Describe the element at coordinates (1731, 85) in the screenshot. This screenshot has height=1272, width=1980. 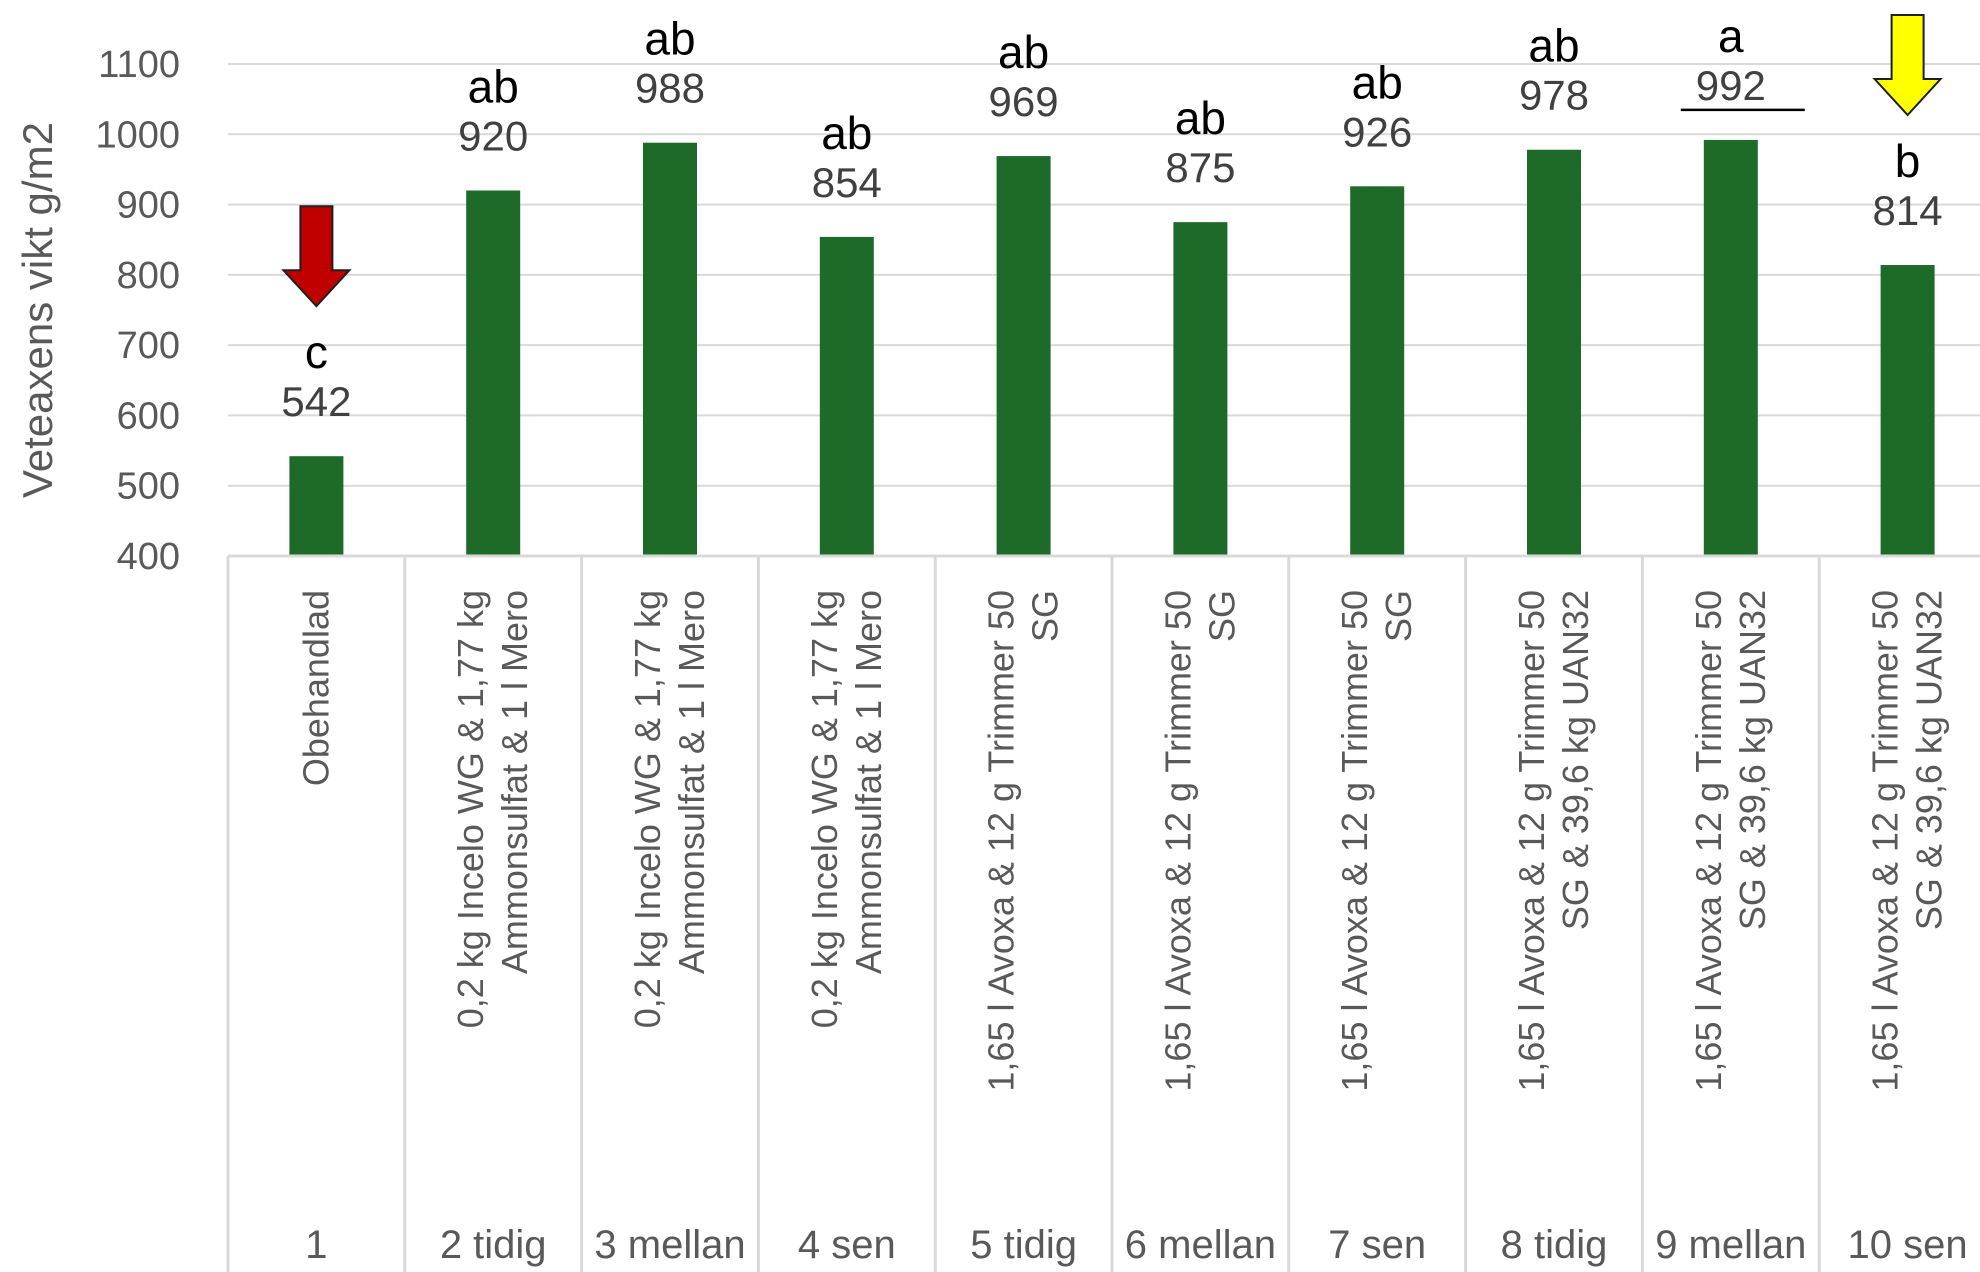
I see `data-label: 992` at that location.